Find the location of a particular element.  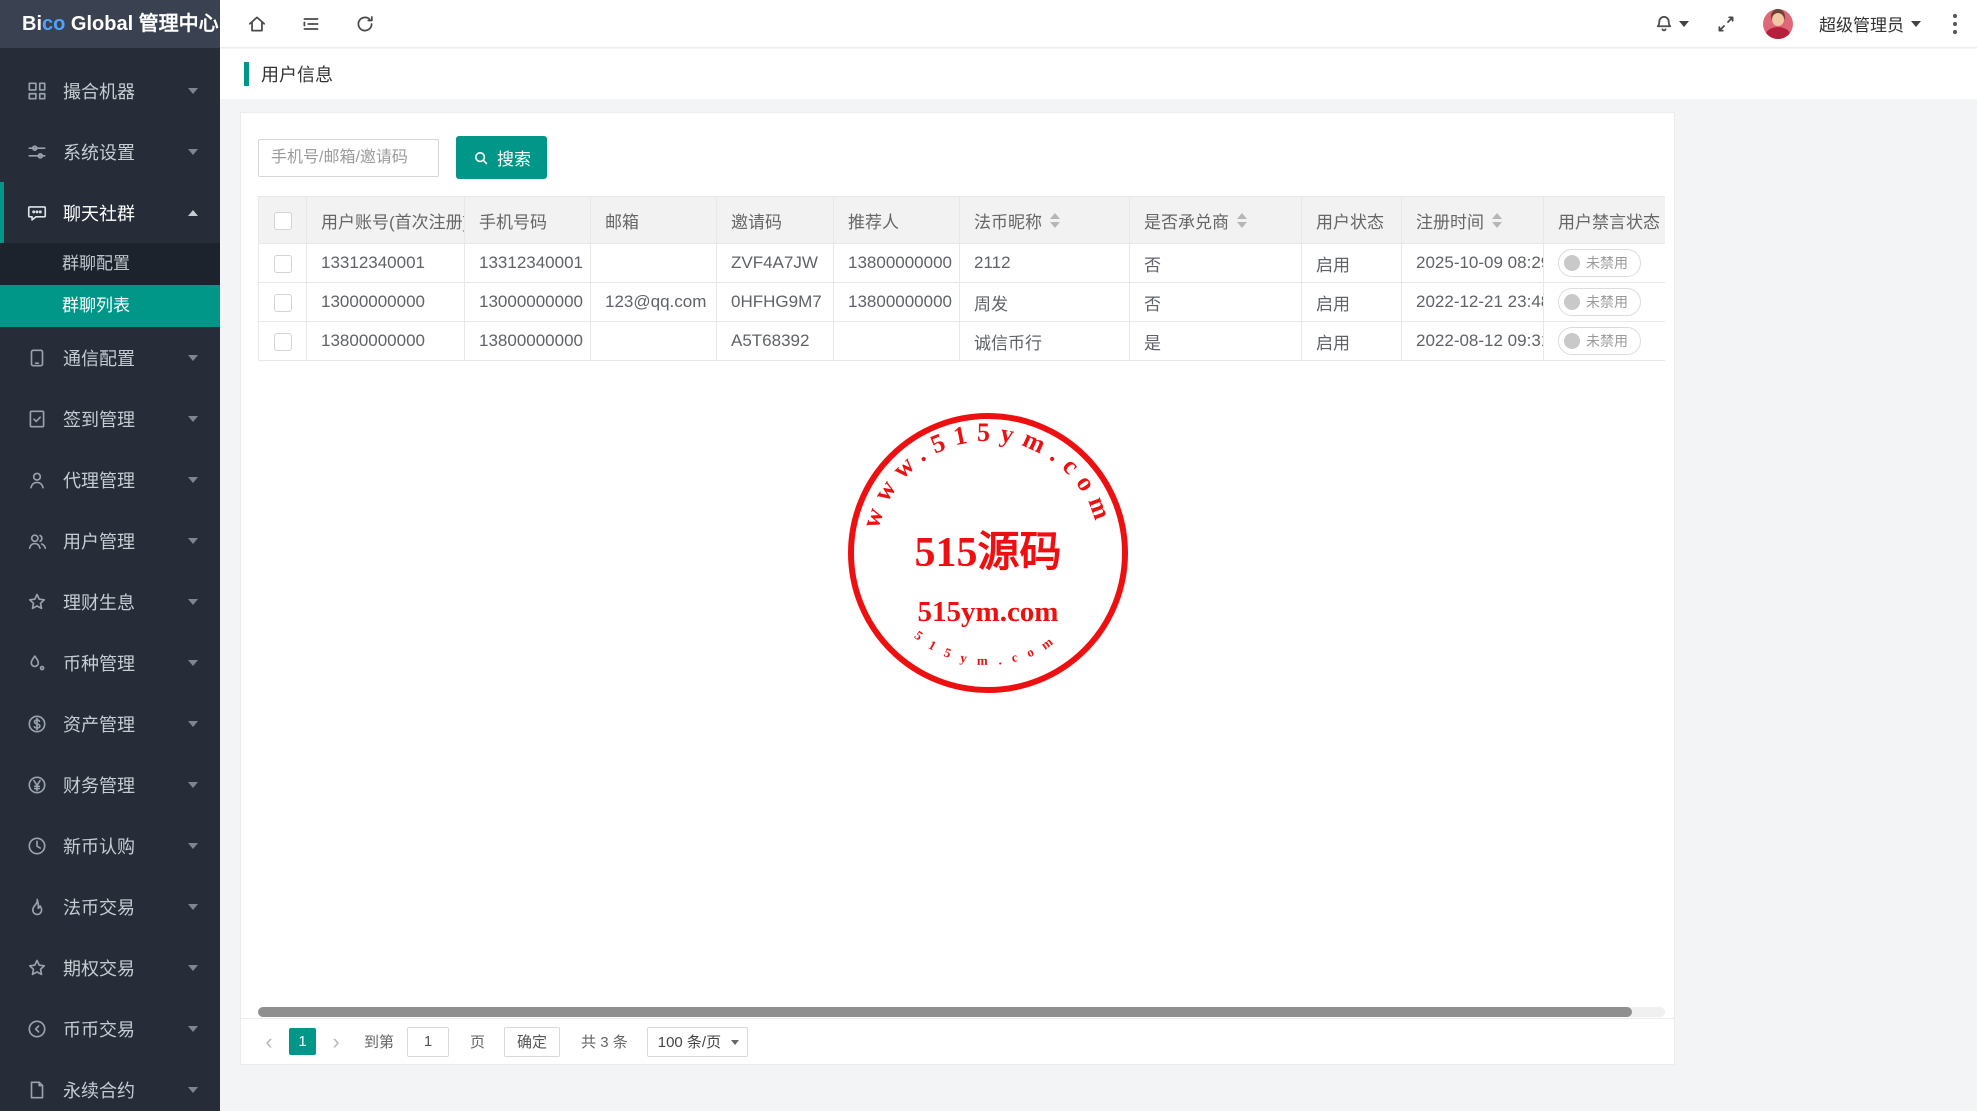

sidebar-item-chat-community: 聊天社群 is located at coordinates (110, 212).